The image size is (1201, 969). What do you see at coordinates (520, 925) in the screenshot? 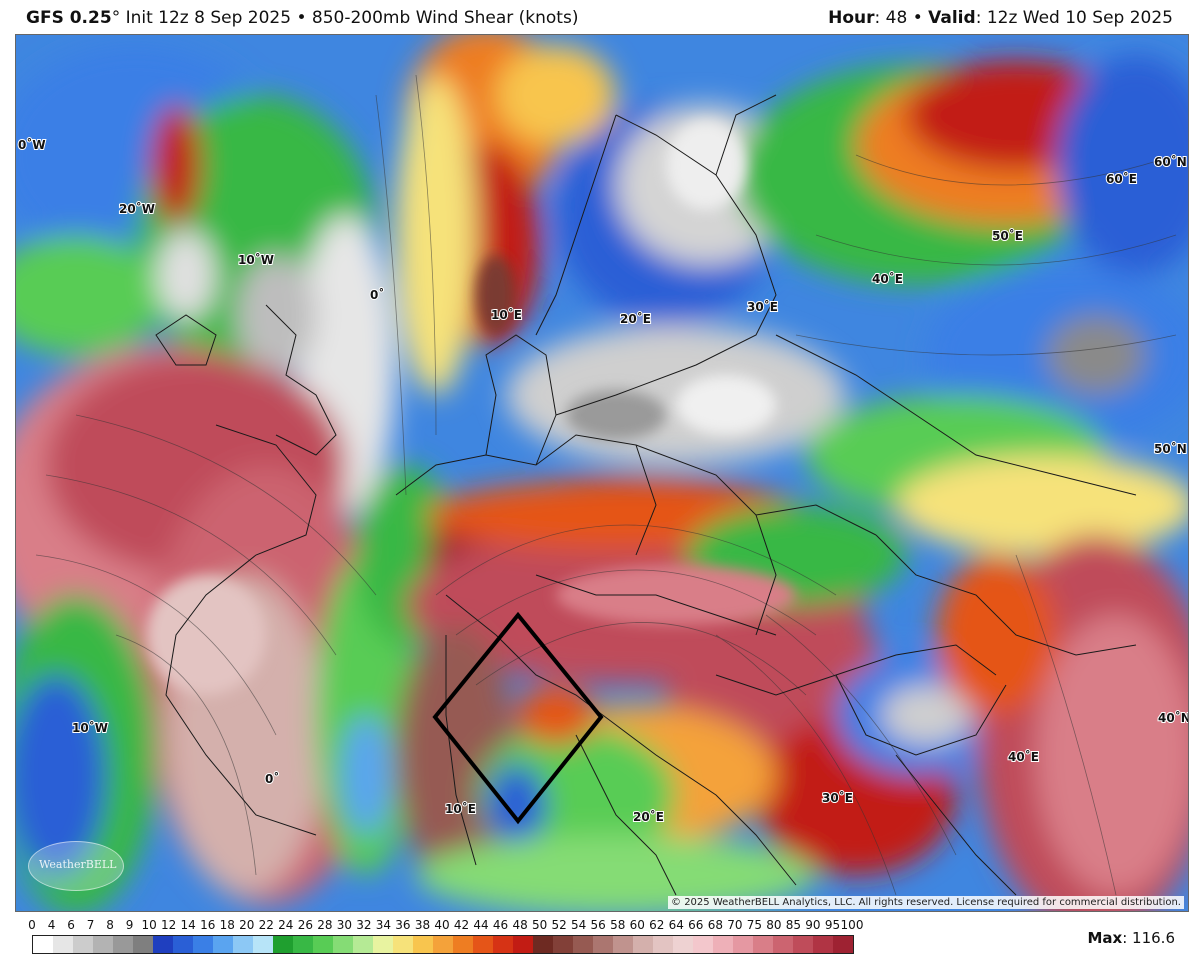
I see `scale-tick-label: 48` at bounding box center [520, 925].